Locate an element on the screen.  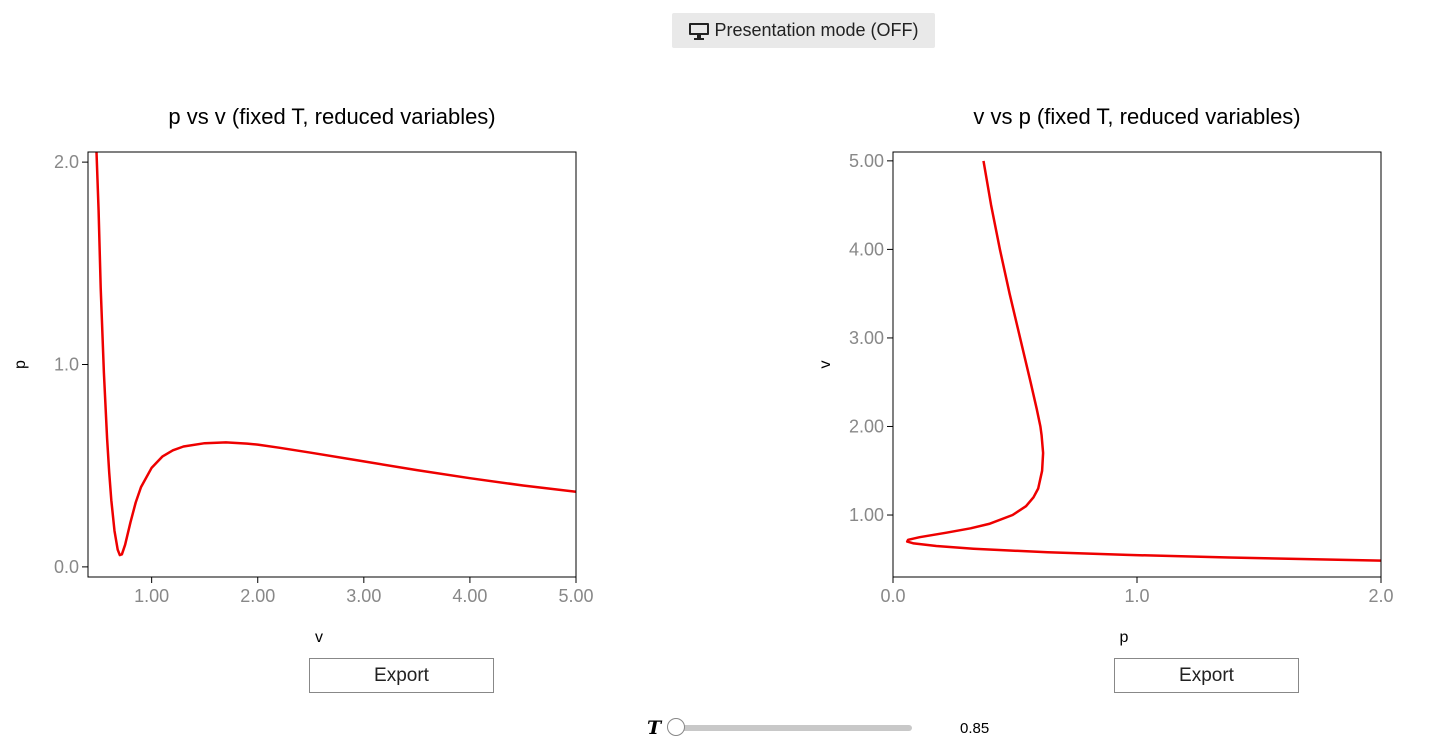
y-tick-label-vp: 1.00 is located at coordinates (866, 515).